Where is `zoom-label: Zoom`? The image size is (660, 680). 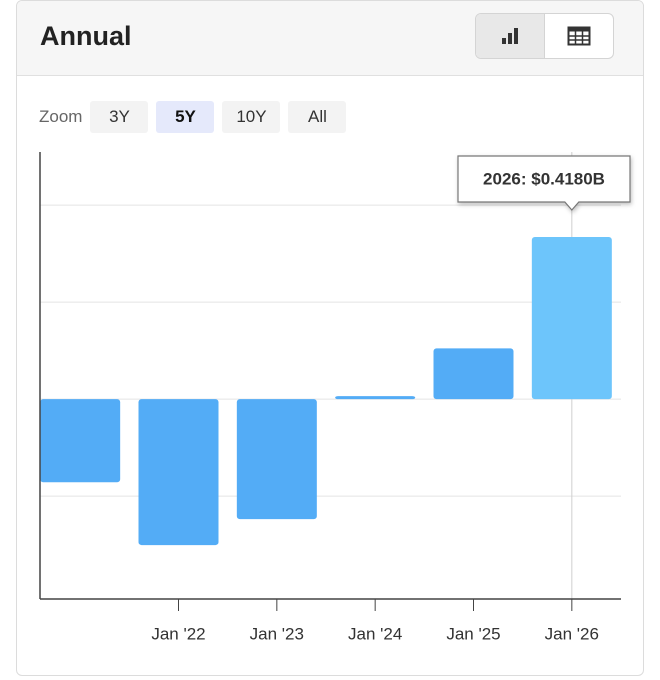
zoom-label: Zoom is located at coordinates (61, 116).